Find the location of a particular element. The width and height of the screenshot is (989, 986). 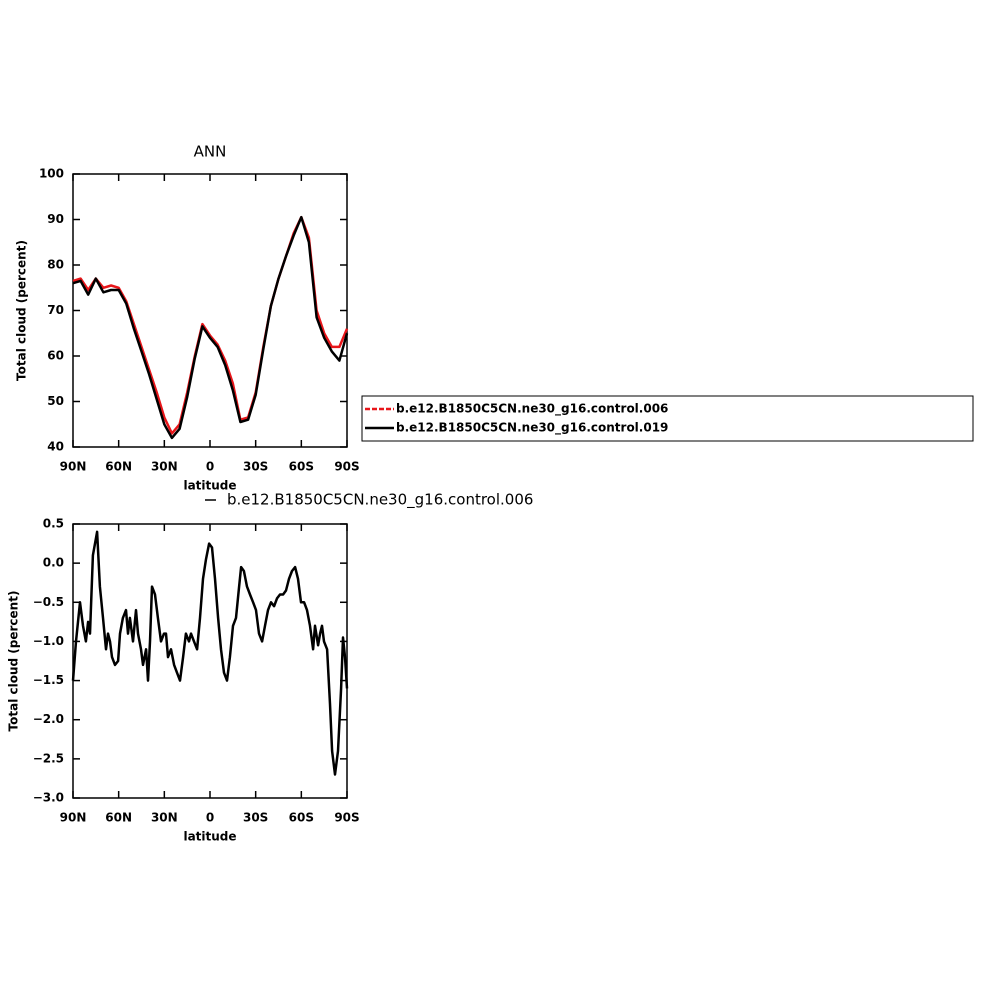

y-tick-label: 0.5 is located at coordinates (53, 524).